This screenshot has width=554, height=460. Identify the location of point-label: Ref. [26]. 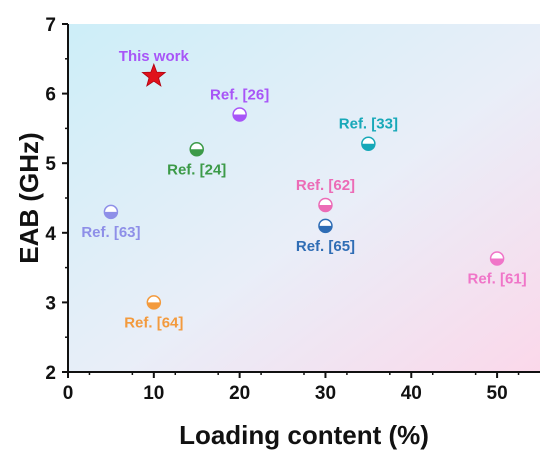
(239, 94).